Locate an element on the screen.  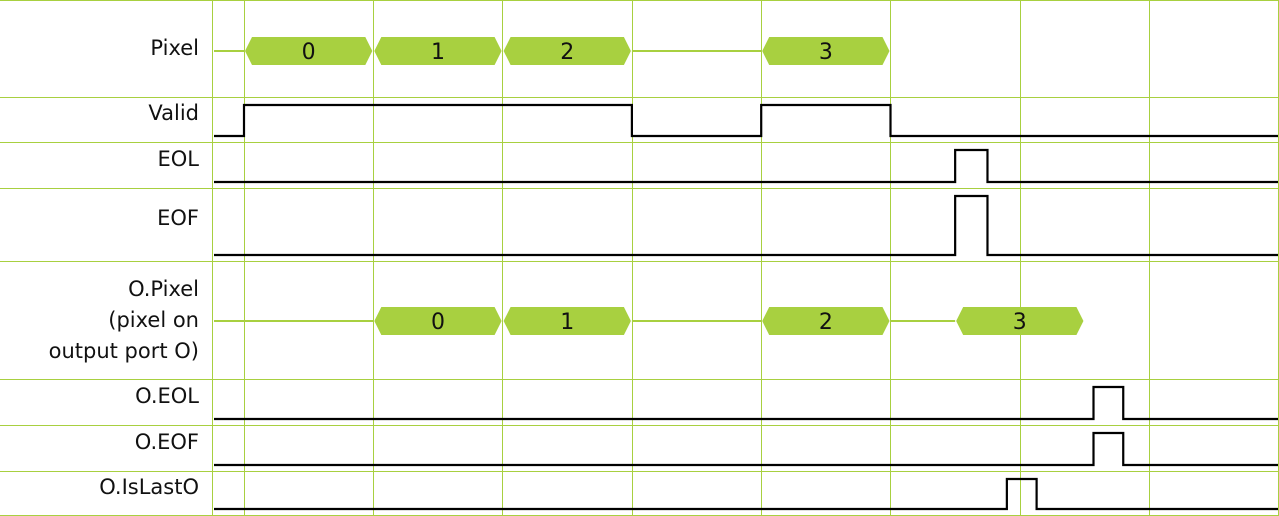
signal-label: Pixel is located at coordinates (174, 48).